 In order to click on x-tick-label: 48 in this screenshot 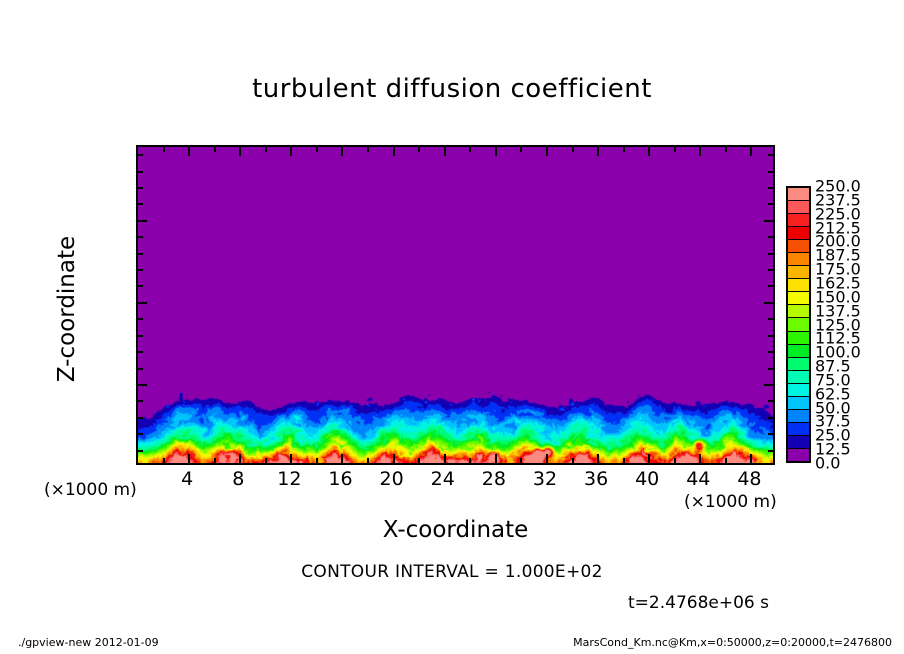, I will do `click(749, 479)`.